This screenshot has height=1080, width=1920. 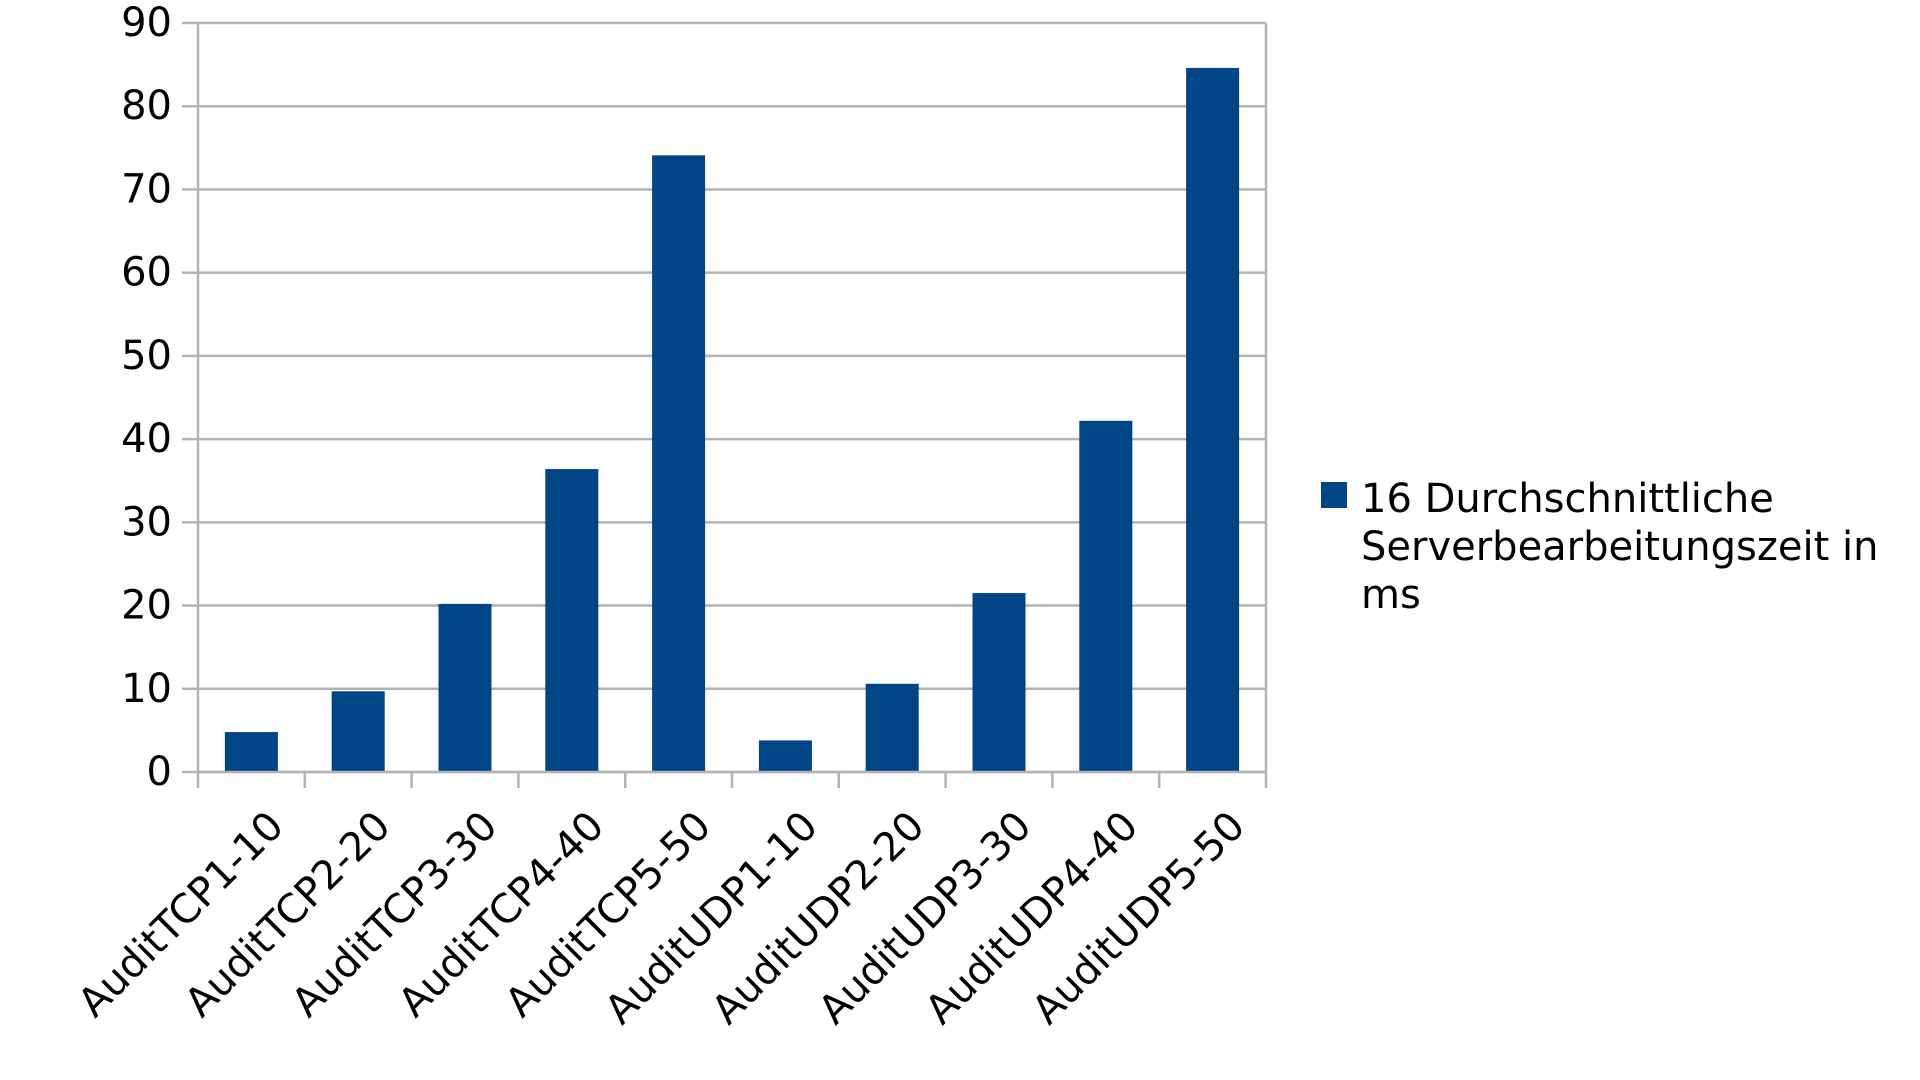 What do you see at coordinates (146, 189) in the screenshot?
I see `y-tick-label-70: 70` at bounding box center [146, 189].